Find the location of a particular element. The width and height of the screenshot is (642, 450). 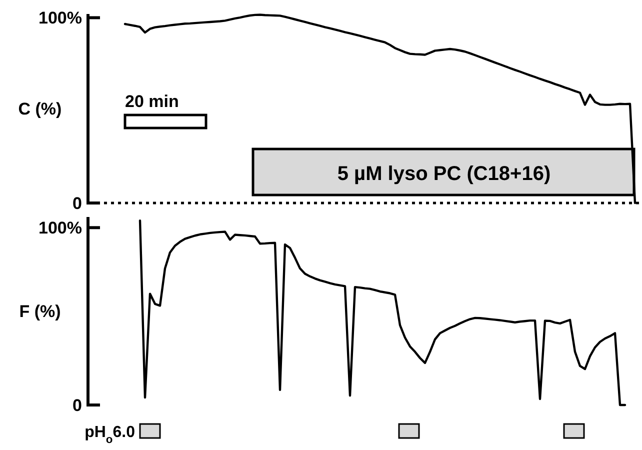

y-axis-title: C (%) is located at coordinates (40, 108).